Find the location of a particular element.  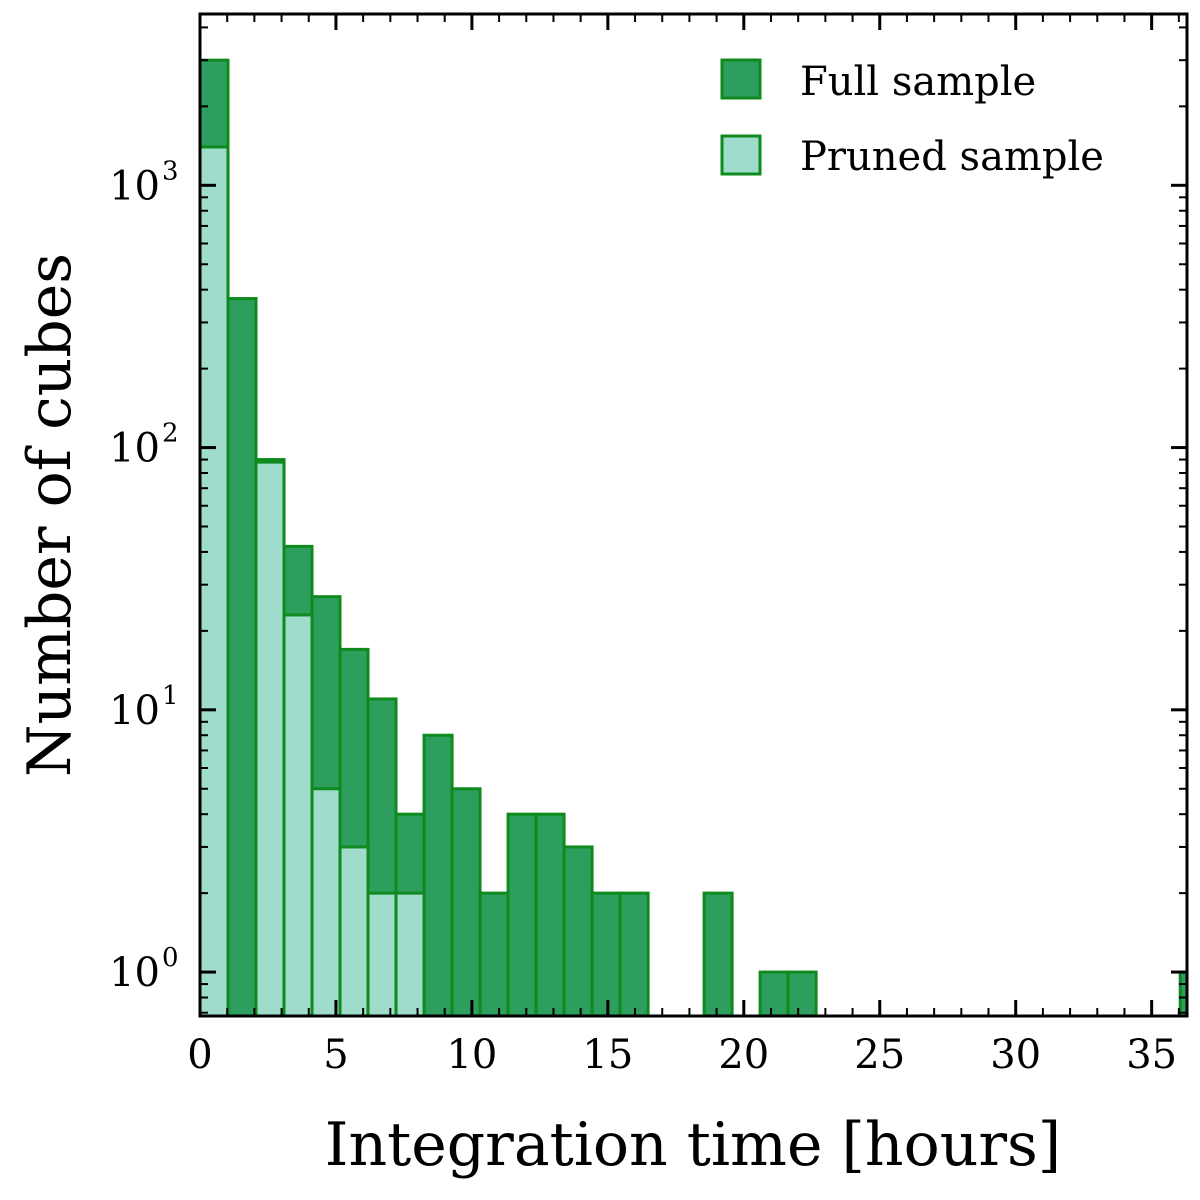

x-tick-label: 25 is located at coordinates (879, 1055).